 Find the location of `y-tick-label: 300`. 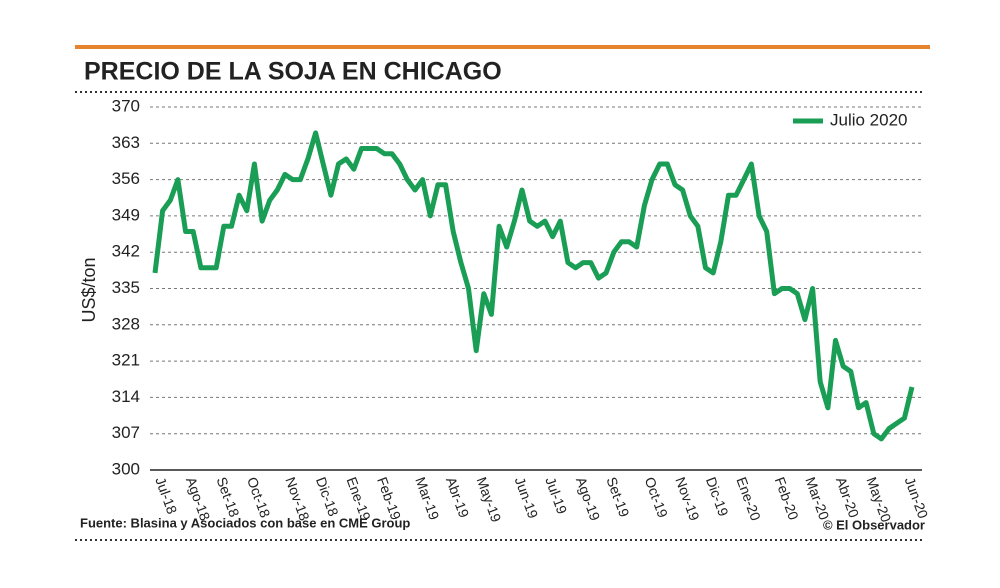

y-tick-label: 300 is located at coordinates (126, 468).